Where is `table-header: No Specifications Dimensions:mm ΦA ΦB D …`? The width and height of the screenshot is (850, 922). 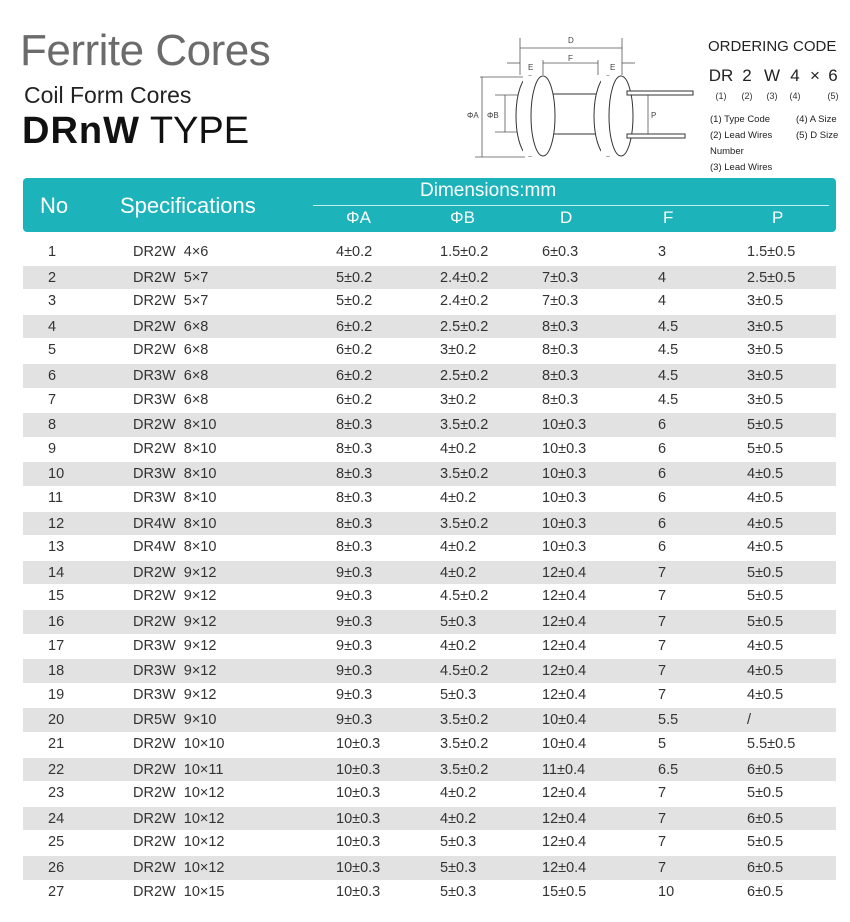
table-header: No Specifications Dimensions:mm ΦA ΦB D … is located at coordinates (429, 205).